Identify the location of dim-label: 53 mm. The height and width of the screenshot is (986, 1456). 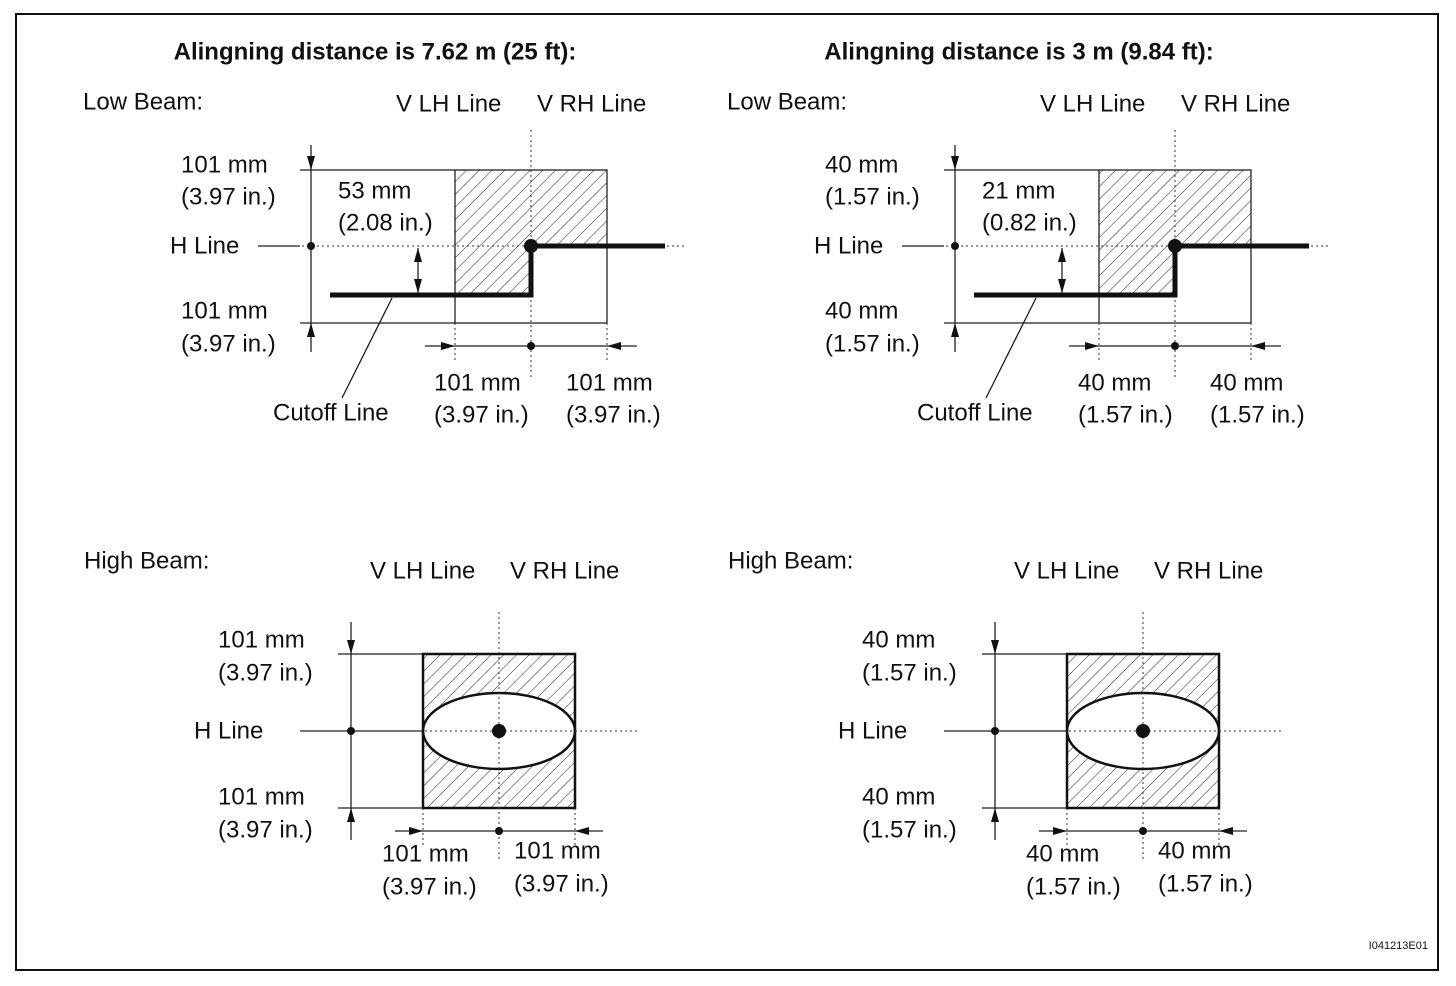
(374, 190).